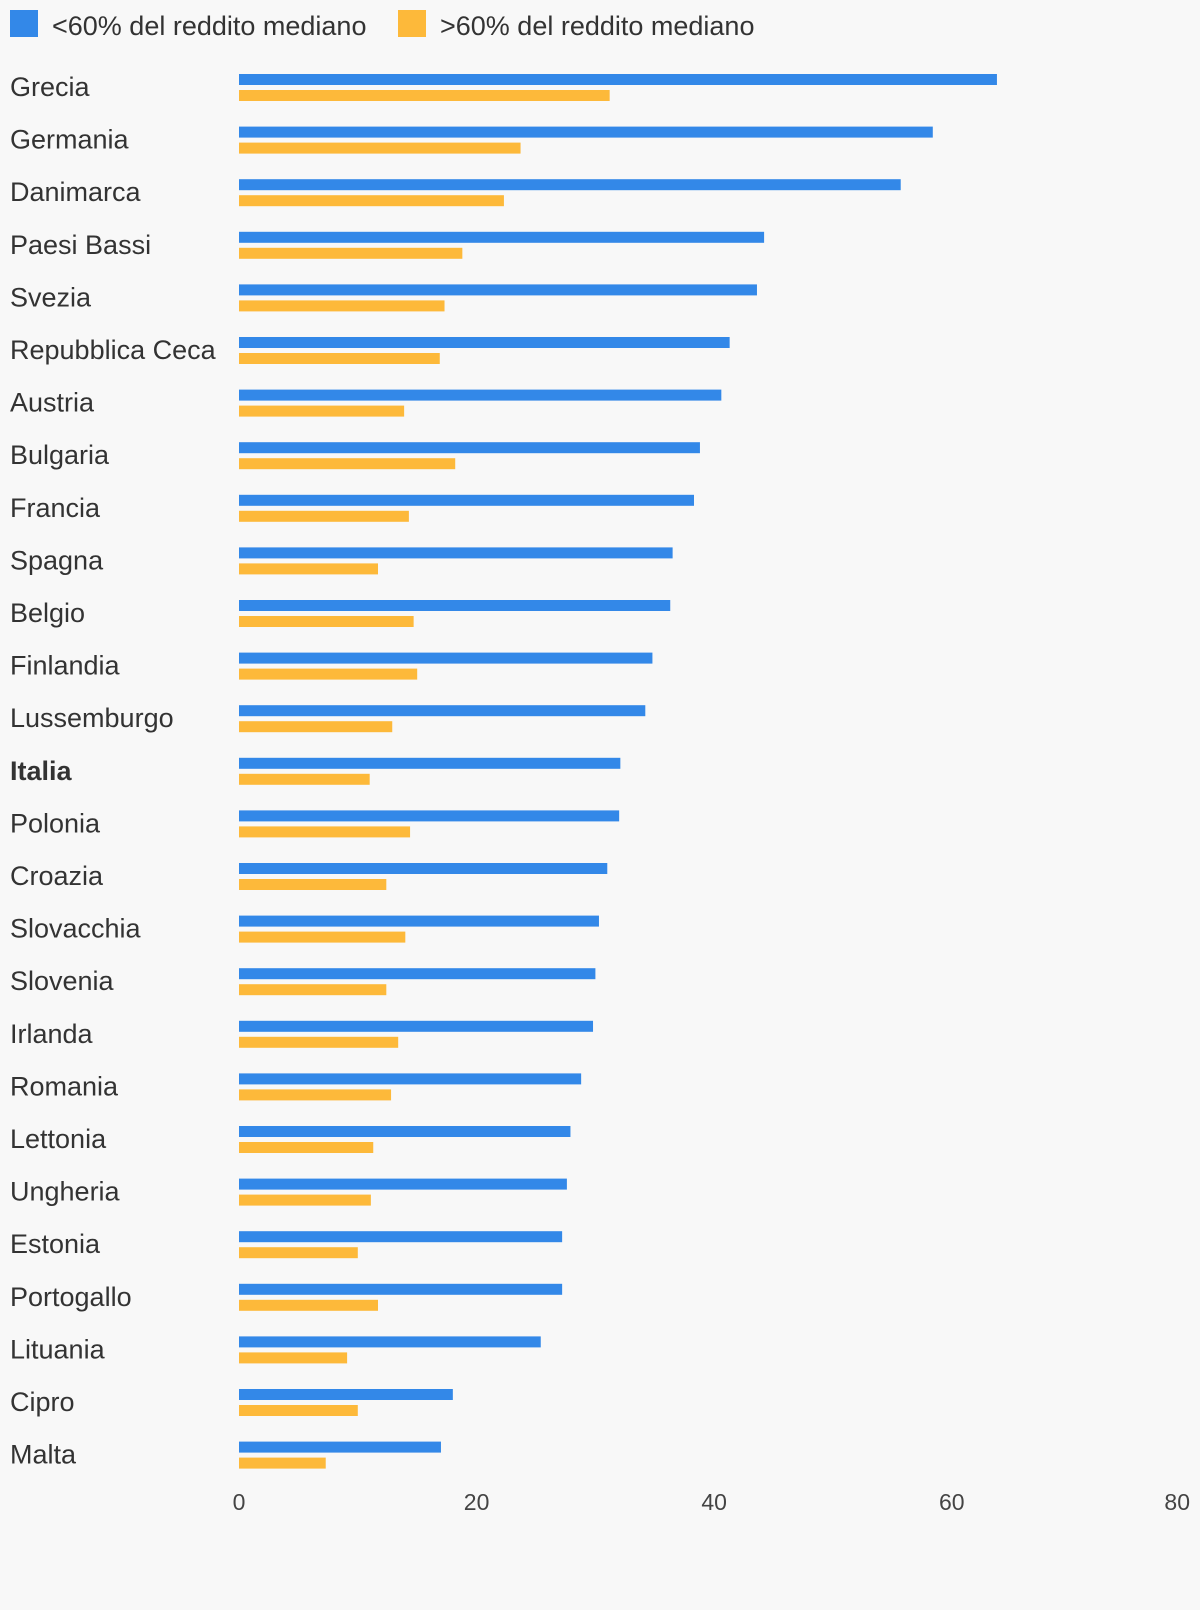  Describe the element at coordinates (51, 297) in the screenshot. I see `category-label-svezia: Svezia` at that location.